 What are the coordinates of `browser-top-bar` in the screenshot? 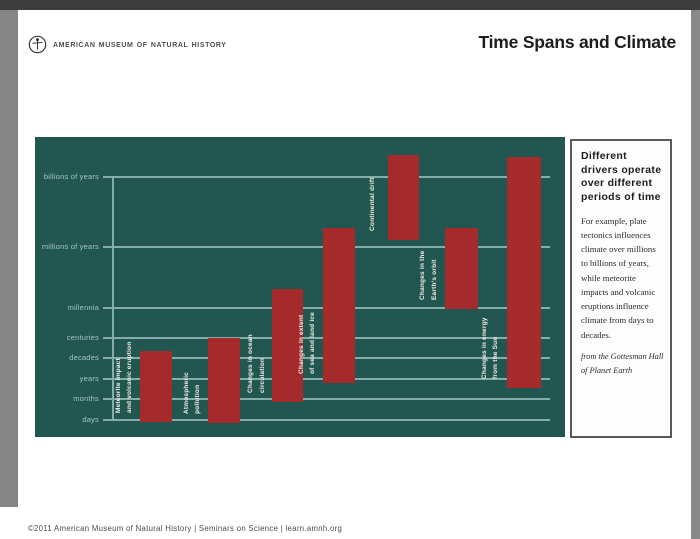 It's located at (350, 5).